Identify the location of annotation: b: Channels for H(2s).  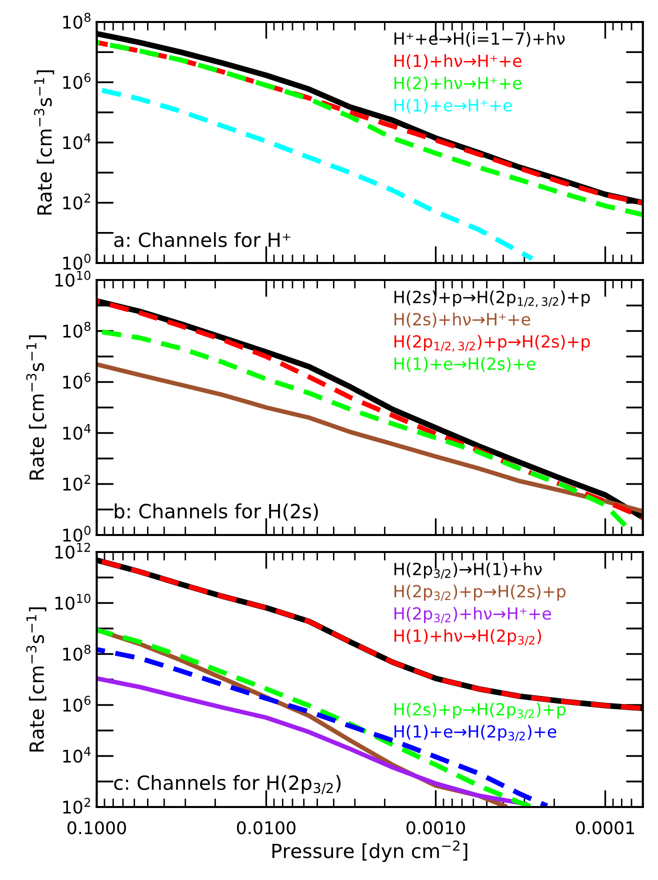
(216, 512).